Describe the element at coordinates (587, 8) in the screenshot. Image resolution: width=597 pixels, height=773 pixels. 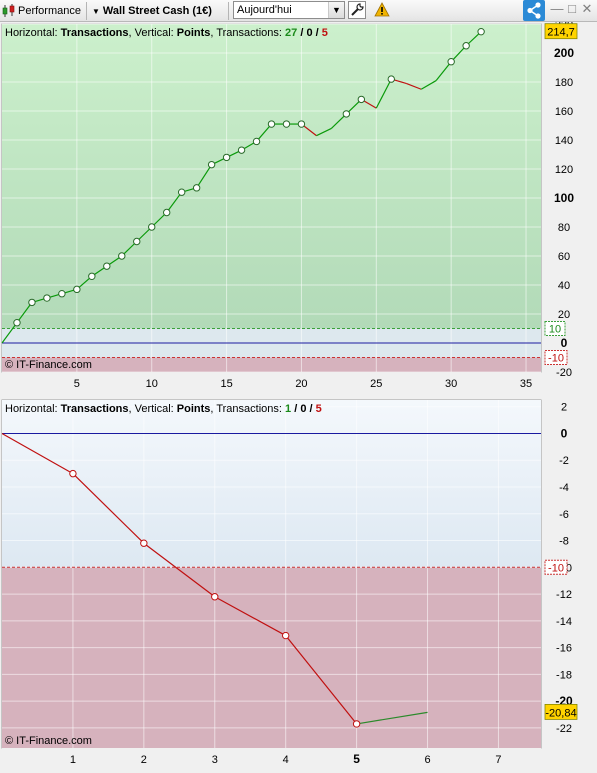
I see `close-icon: ✕` at that location.